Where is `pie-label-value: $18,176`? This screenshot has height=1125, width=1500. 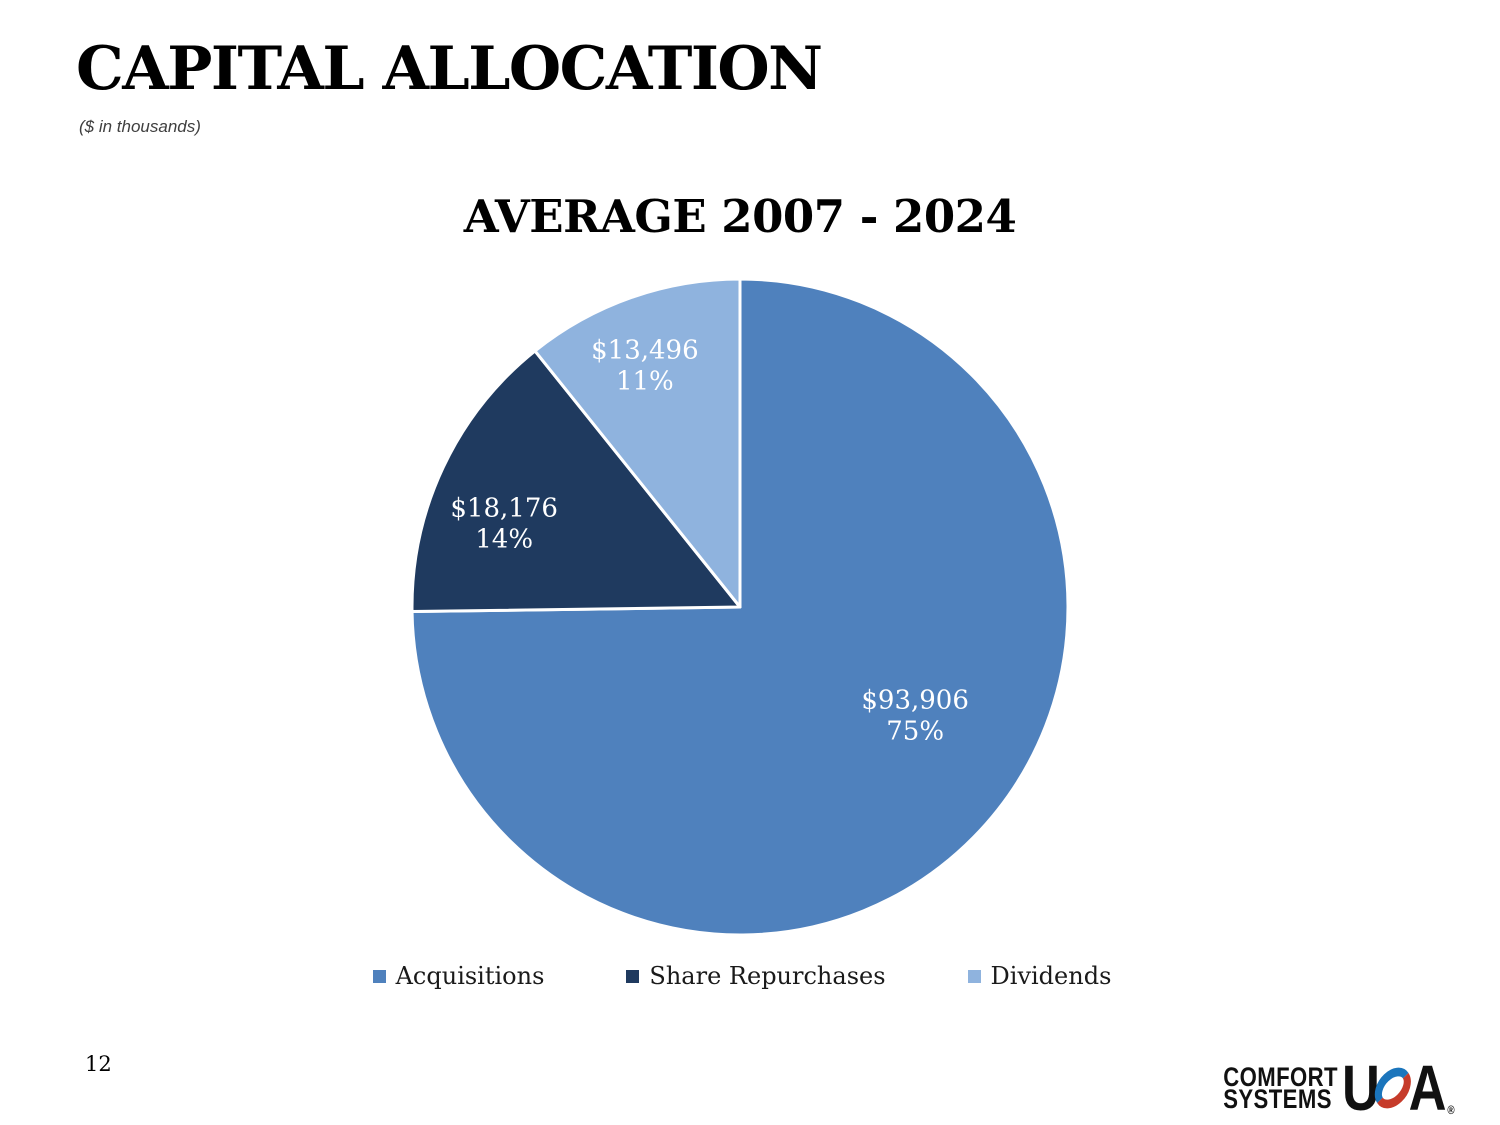
pie-label-value: $18,176 is located at coordinates (504, 508).